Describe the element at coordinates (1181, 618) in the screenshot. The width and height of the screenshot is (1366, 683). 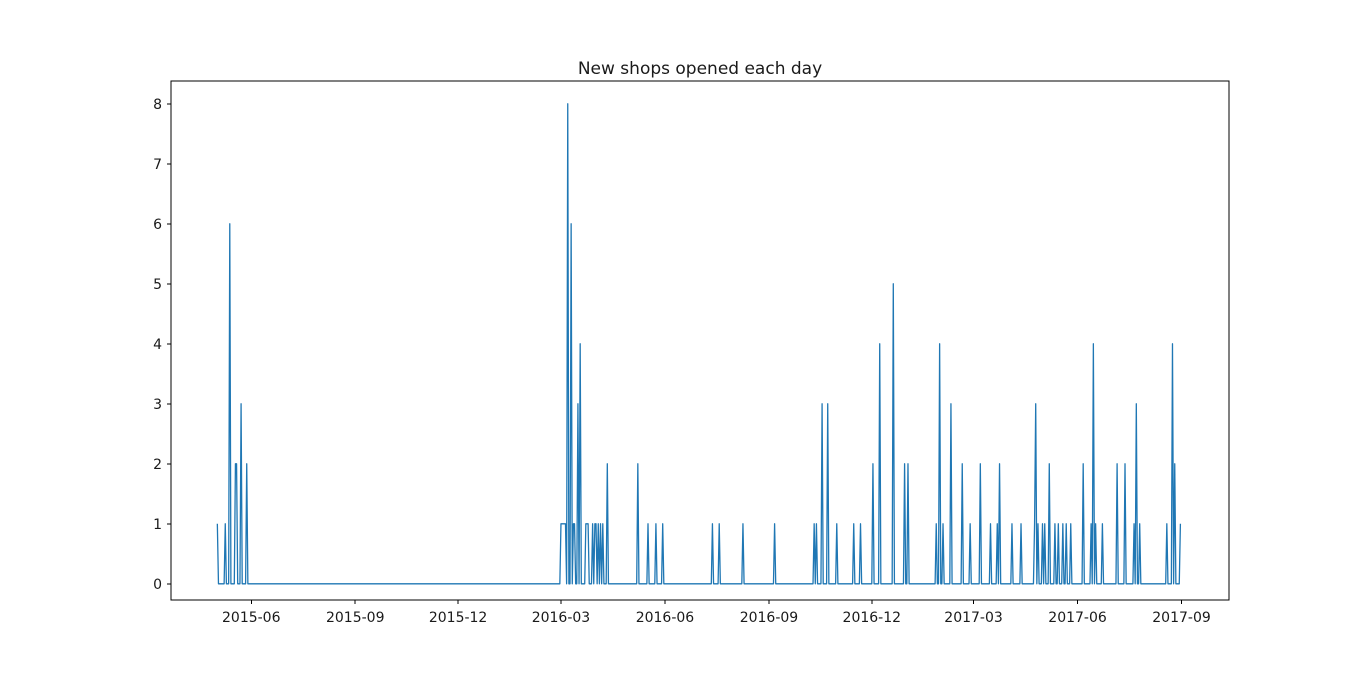
I see `x-tick-label: 2017-09` at that location.